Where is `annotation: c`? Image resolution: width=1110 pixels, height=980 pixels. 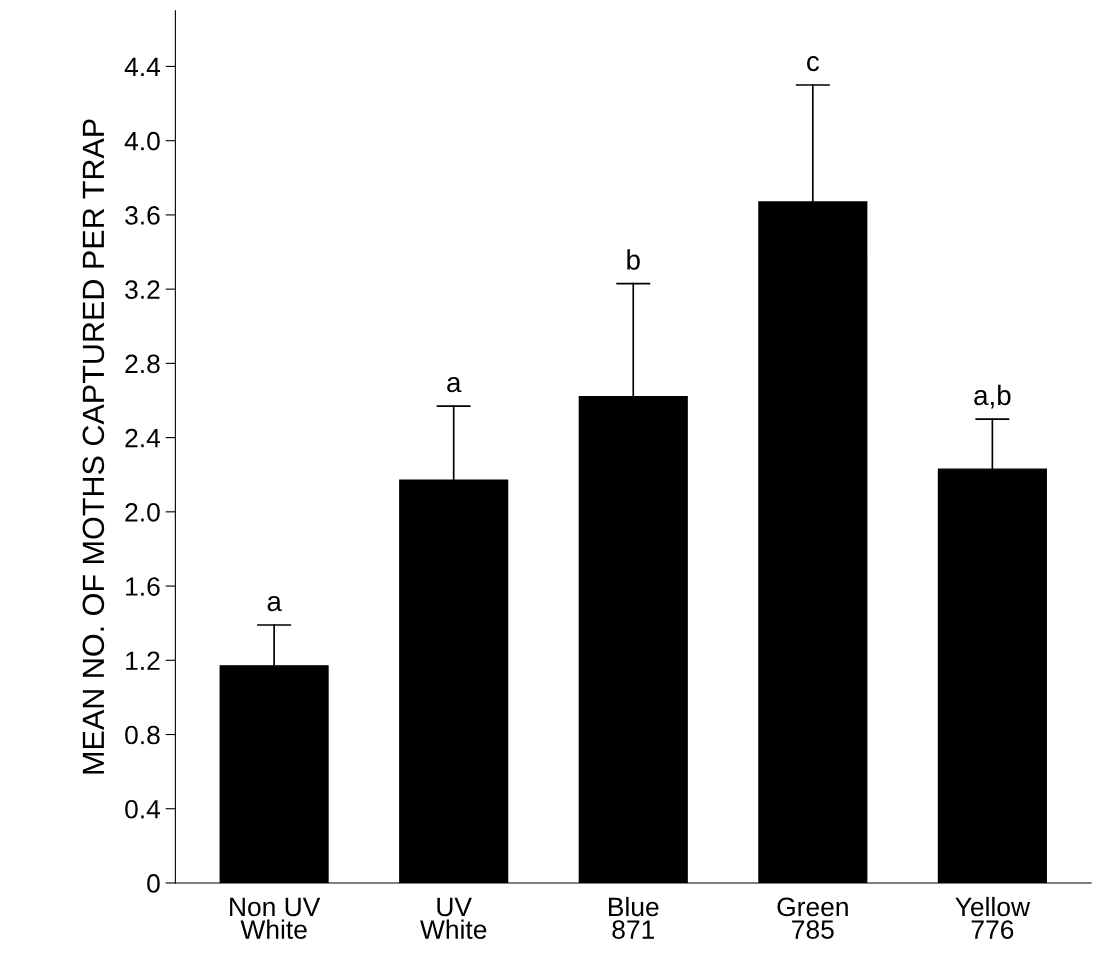 annotation: c is located at coordinates (813, 63).